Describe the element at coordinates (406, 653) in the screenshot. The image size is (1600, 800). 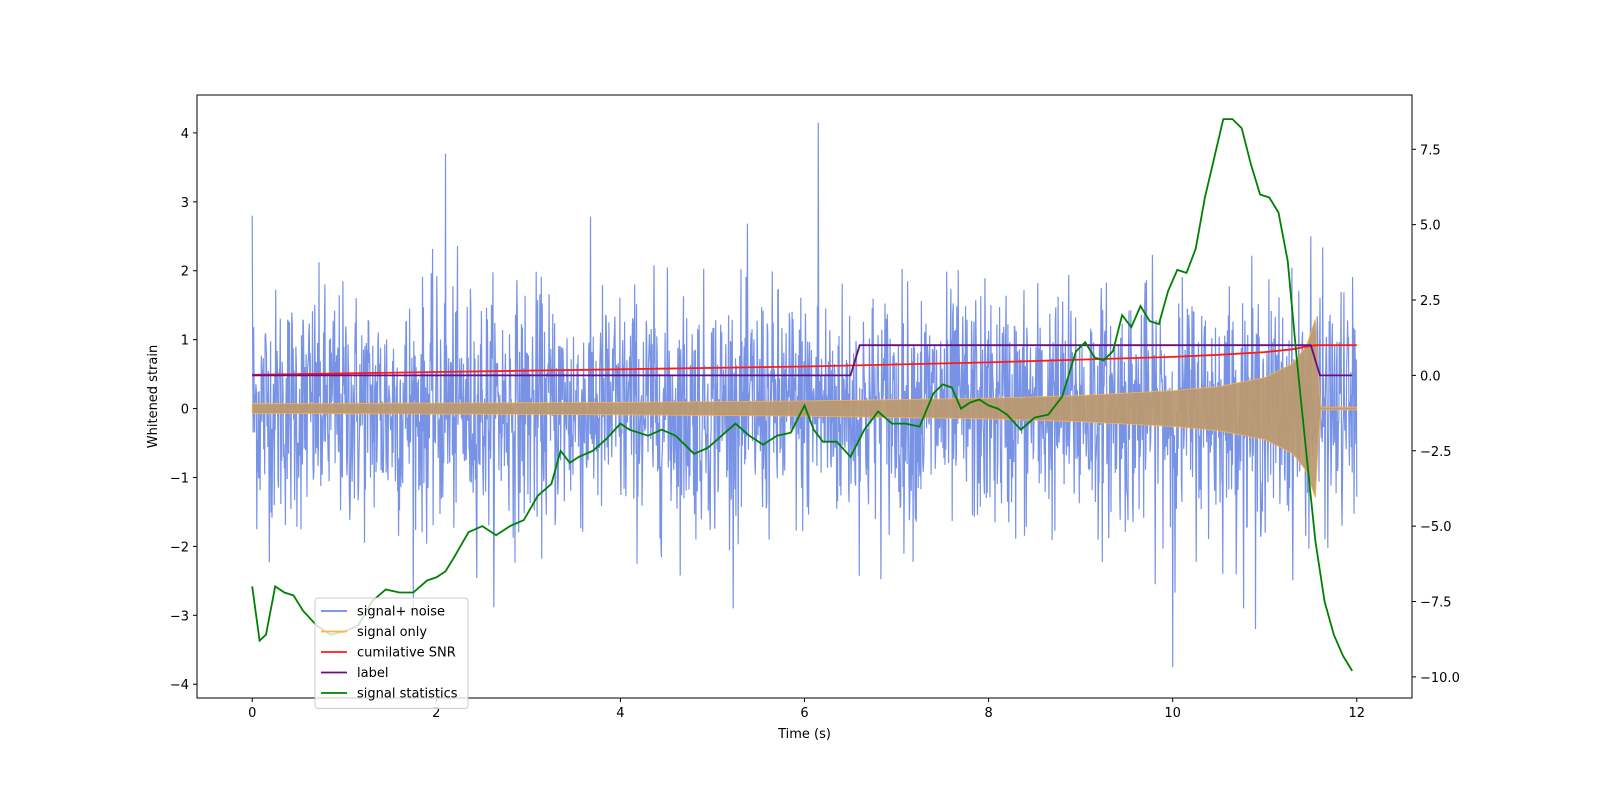
I see `legend-label-cumilative-snr: cumilative SNR` at that location.